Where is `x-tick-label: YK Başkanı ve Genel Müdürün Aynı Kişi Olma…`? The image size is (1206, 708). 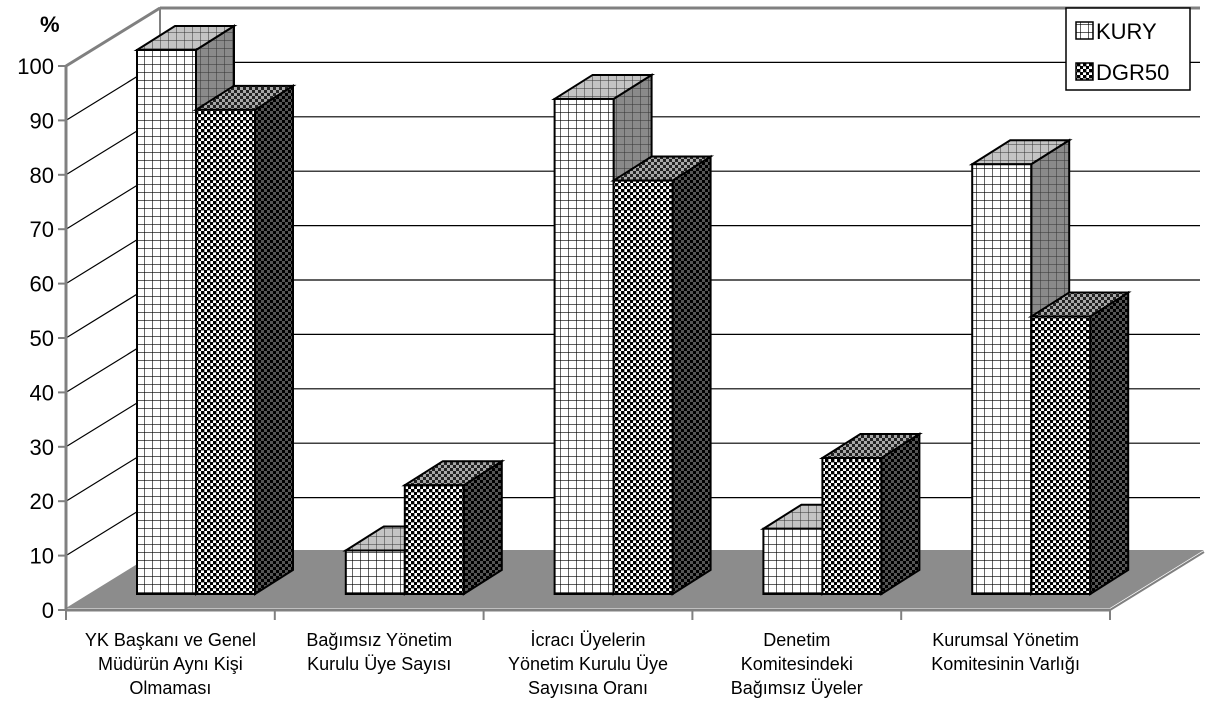
x-tick-label: YK Başkanı ve Genel Müdürün Aynı Kişi Olma… is located at coordinates (170, 664).